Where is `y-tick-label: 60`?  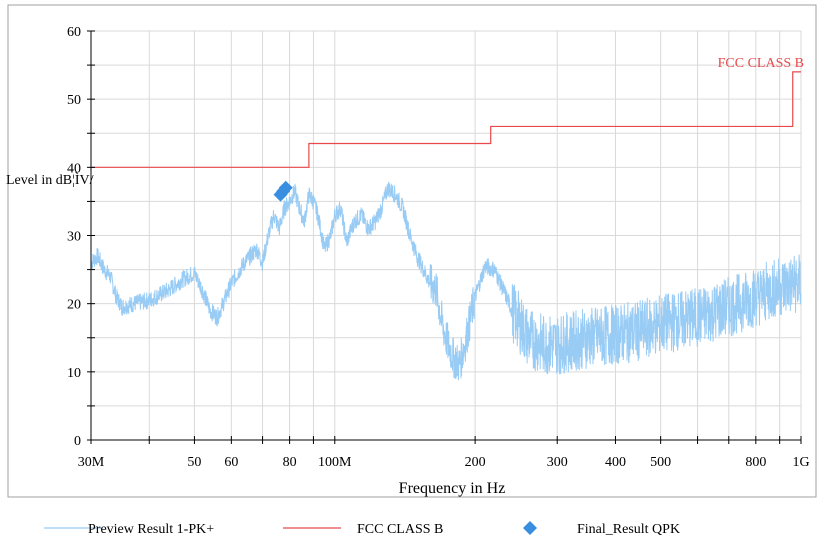 y-tick-label: 60 is located at coordinates (74, 32).